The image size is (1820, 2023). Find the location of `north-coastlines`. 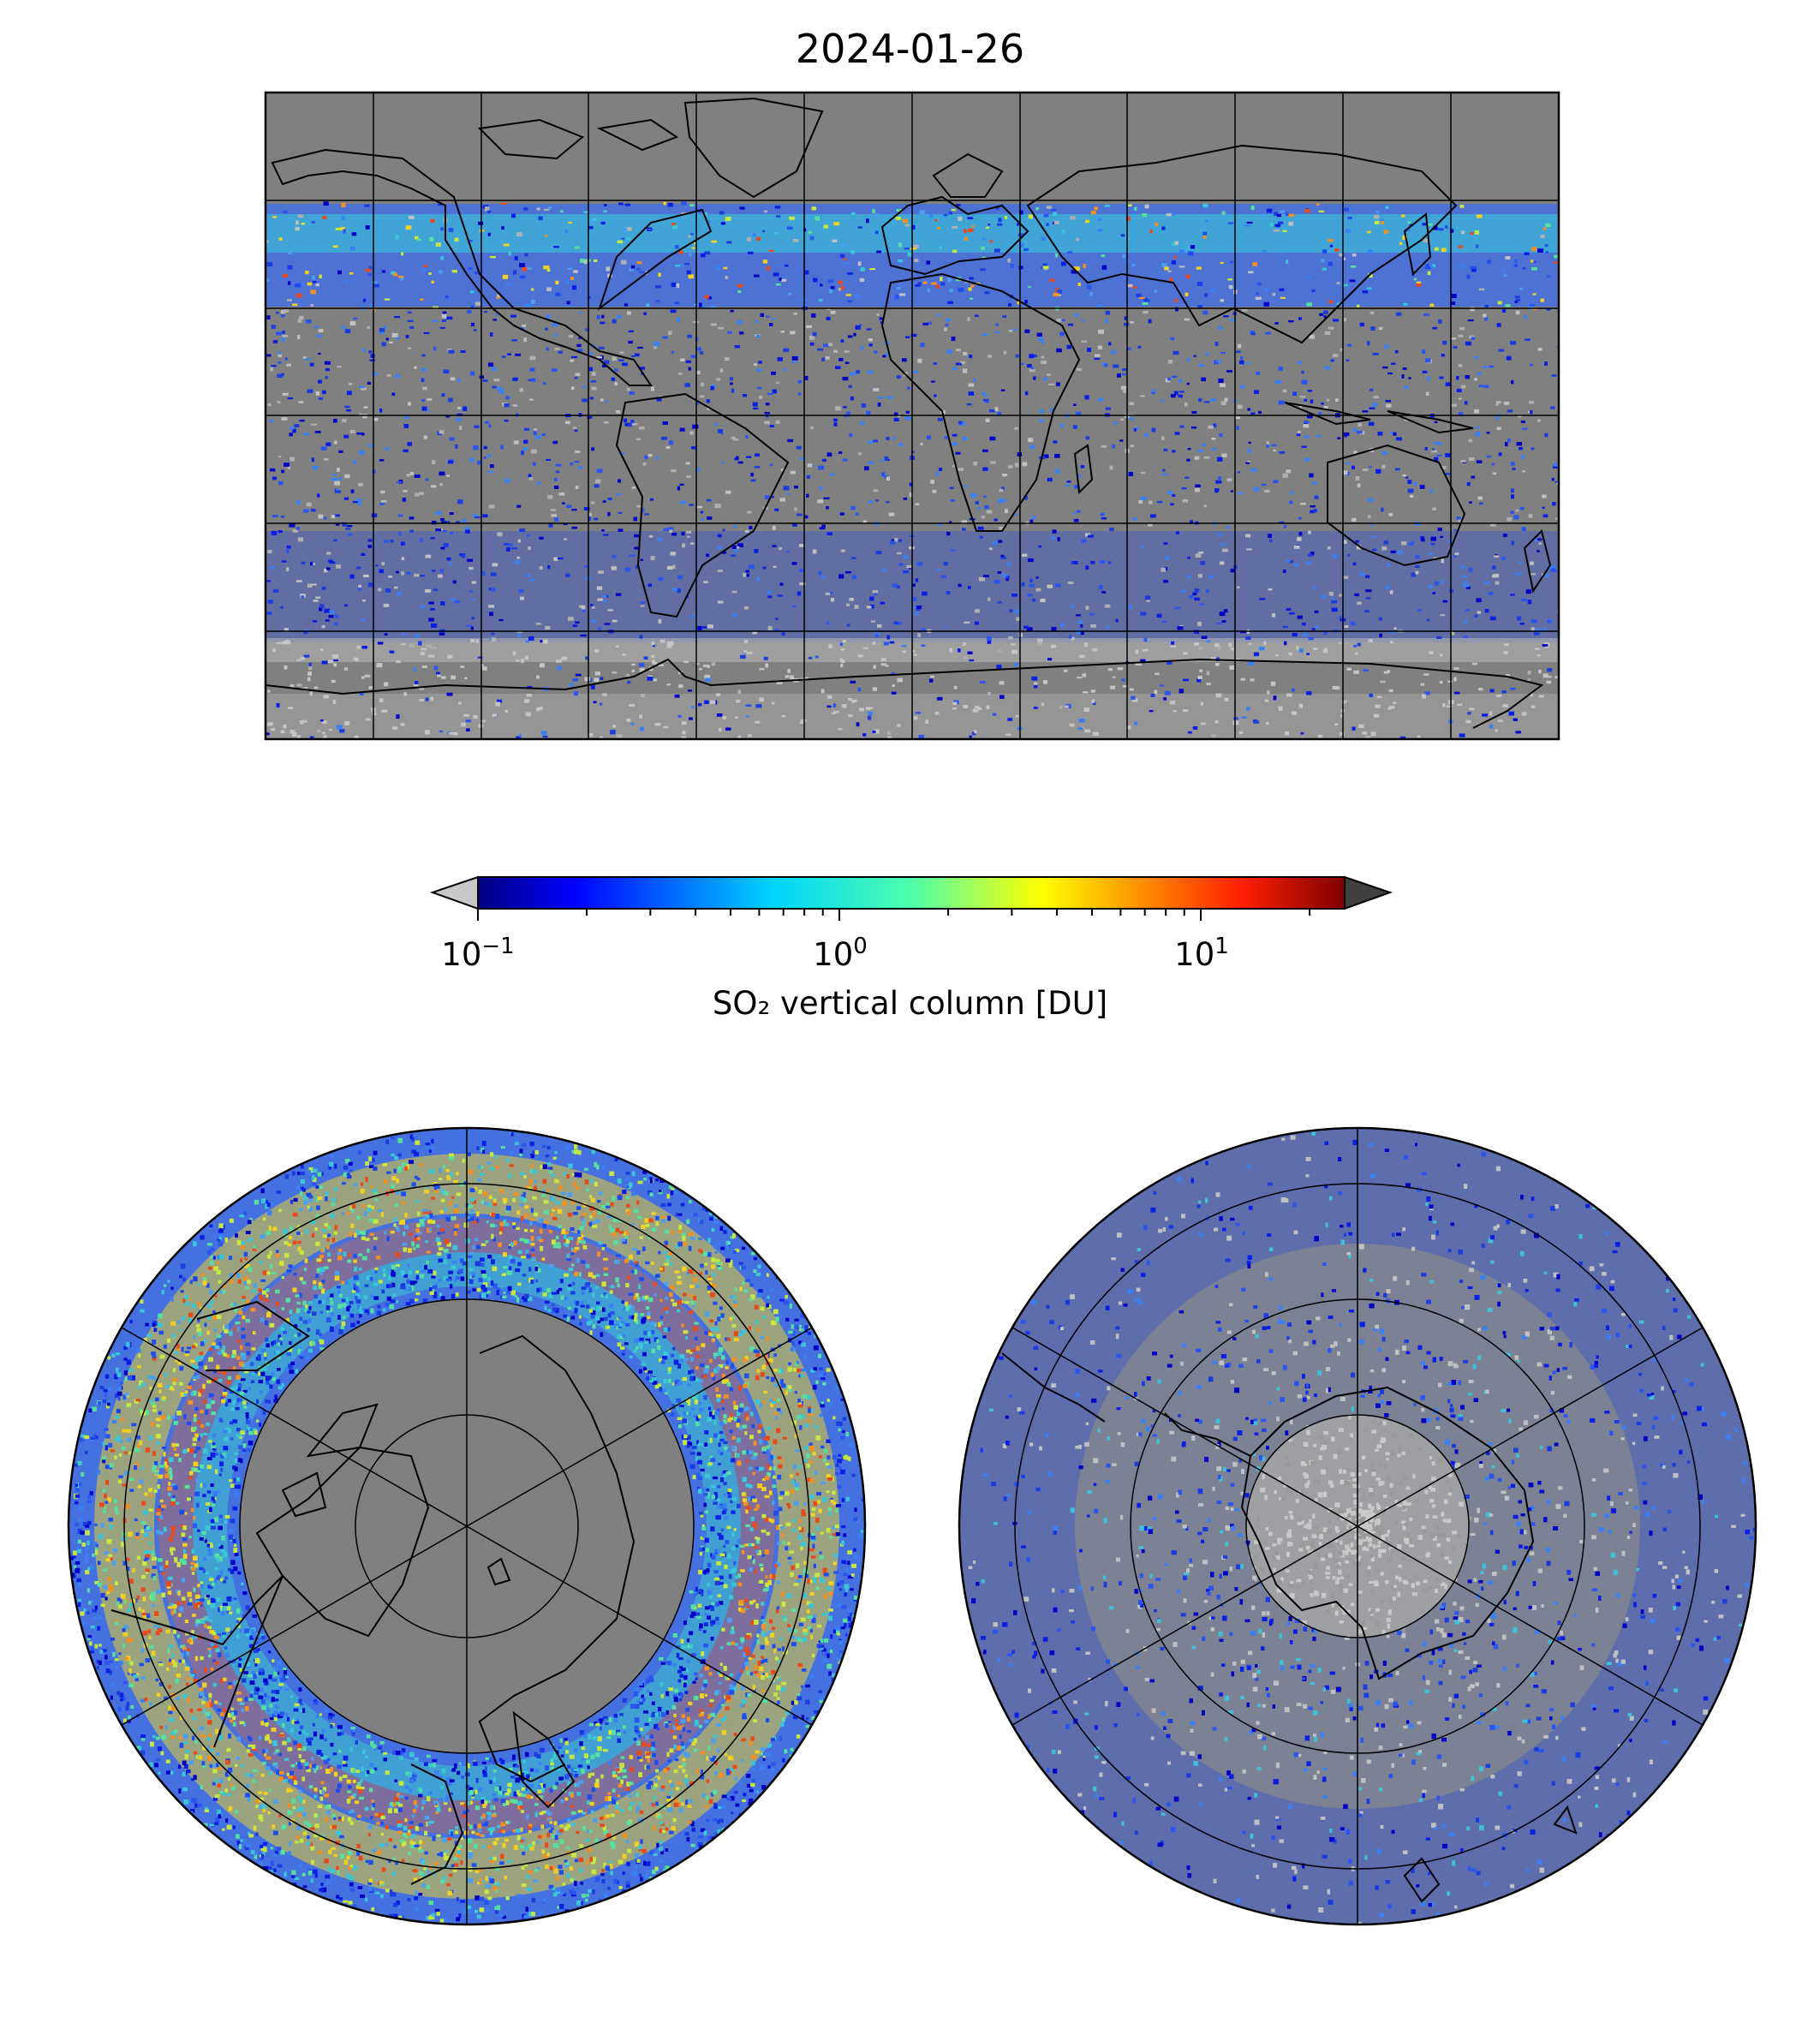

north-coastlines is located at coordinates (373, 1592).